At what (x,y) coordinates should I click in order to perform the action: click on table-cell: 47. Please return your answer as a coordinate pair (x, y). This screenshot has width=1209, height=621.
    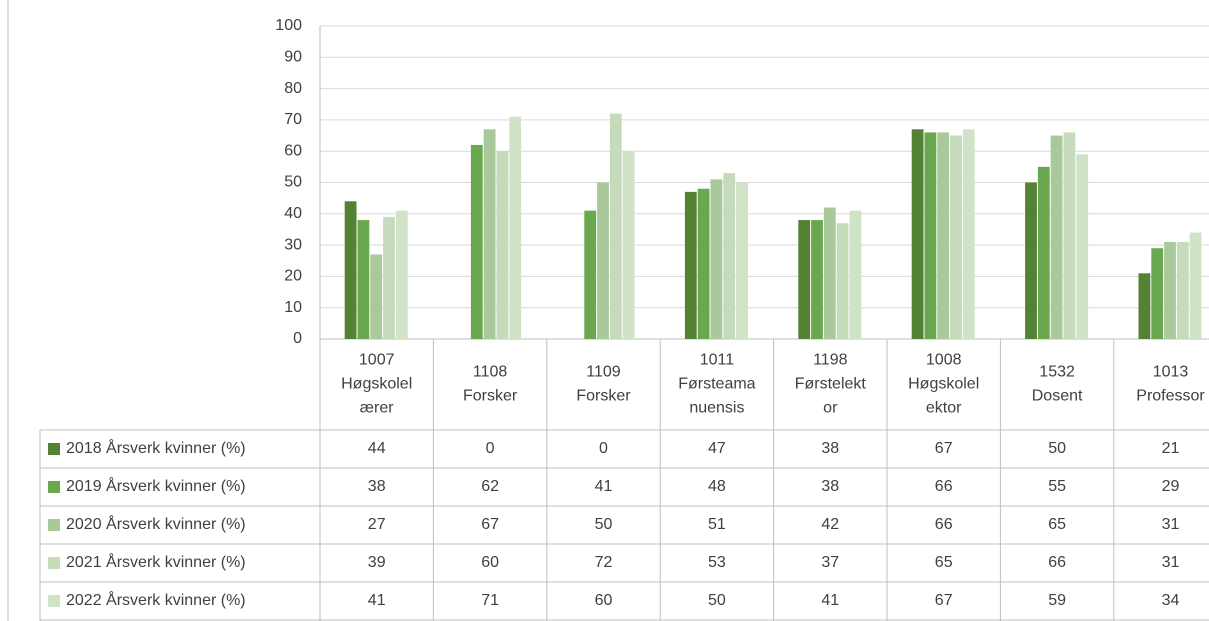
    Looking at the image, I should click on (717, 448).